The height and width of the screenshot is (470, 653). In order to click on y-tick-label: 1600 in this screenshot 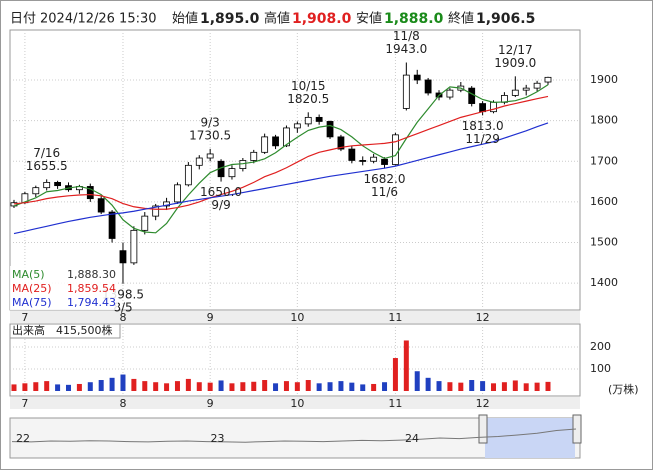, I will do `click(604, 201)`.